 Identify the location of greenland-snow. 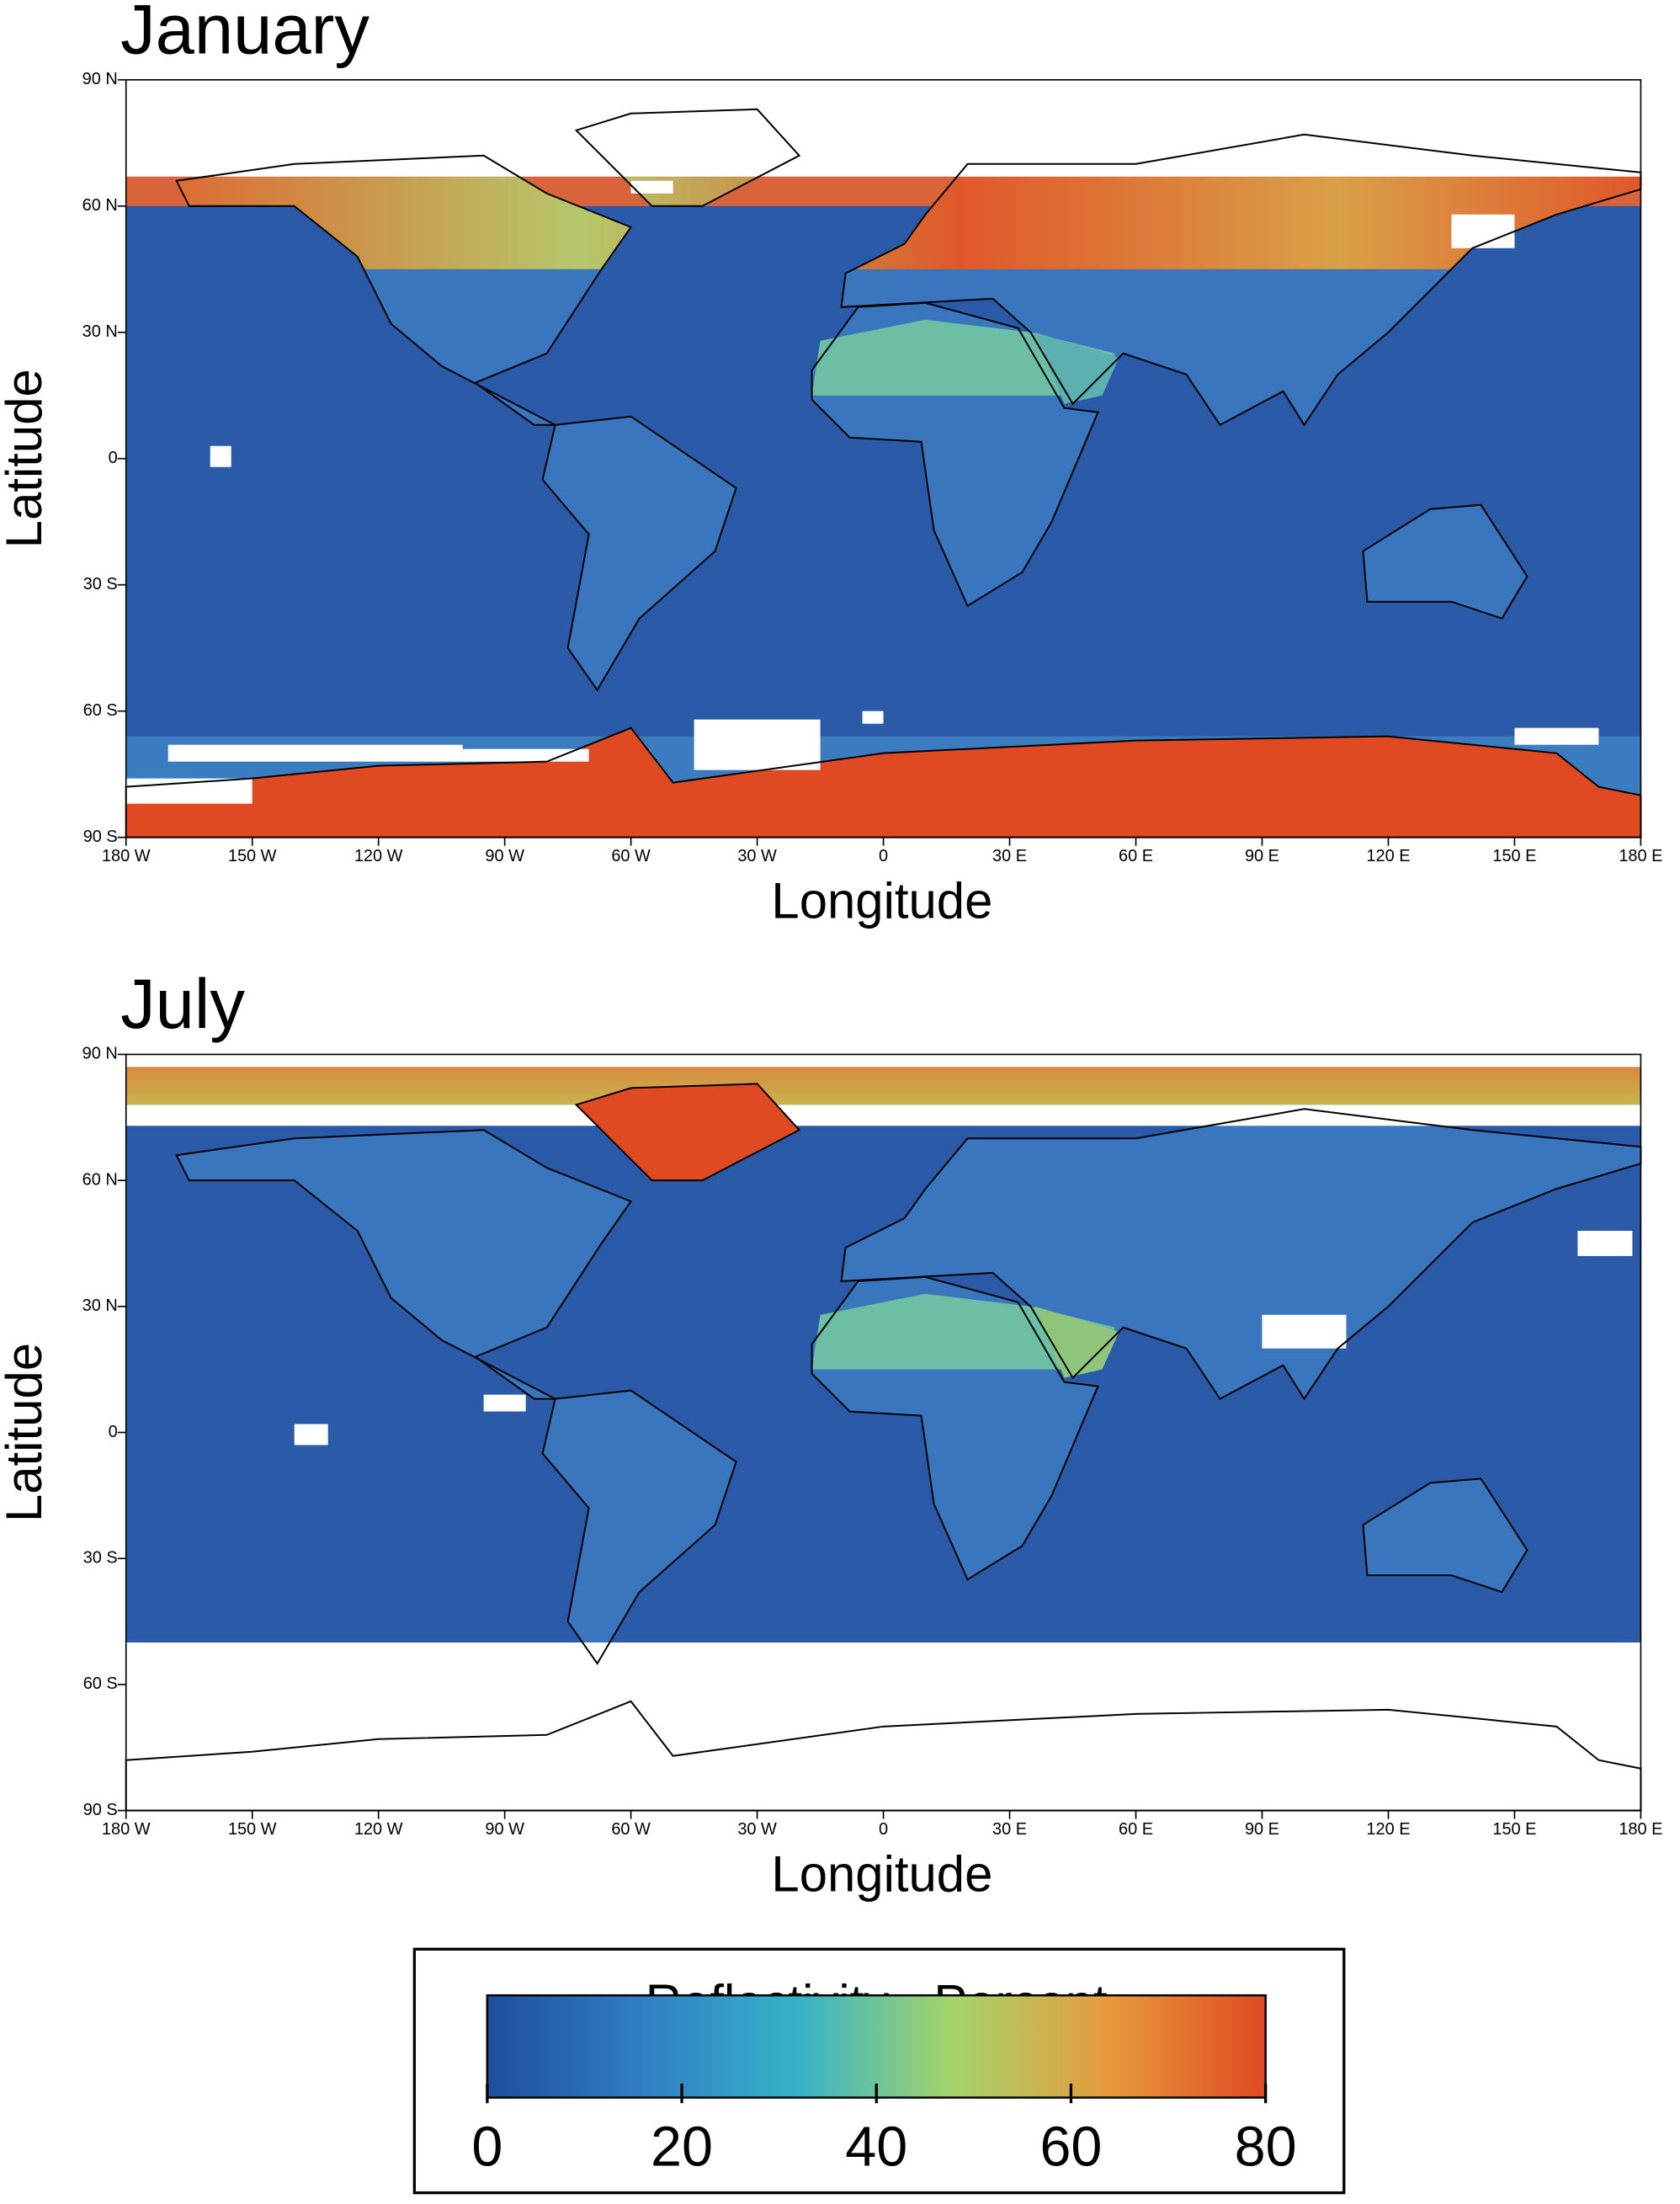
(688, 1132).